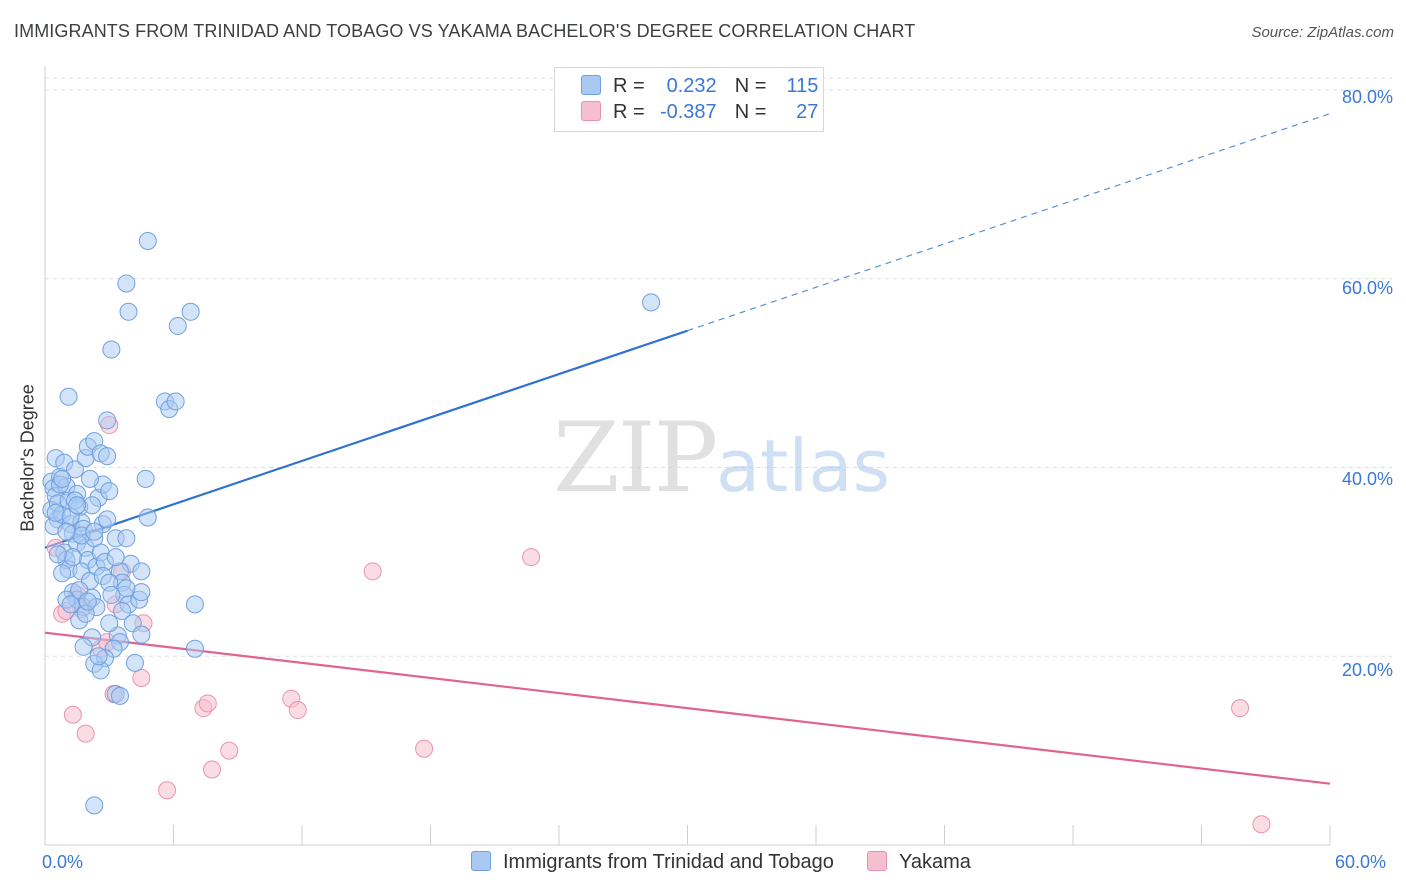 This screenshot has height=892, width=1406. Describe the element at coordinates (935, 862) in the screenshot. I see `legend-item-label: Yakama` at that location.